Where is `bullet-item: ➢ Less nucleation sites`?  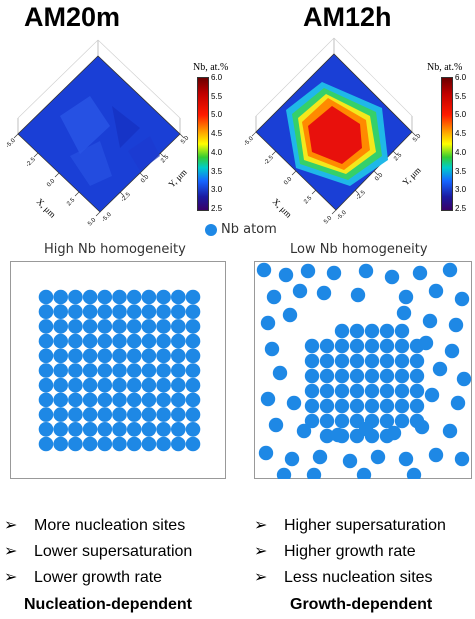 bullet-item: ➢ Less nucleation sites is located at coordinates (343, 577).